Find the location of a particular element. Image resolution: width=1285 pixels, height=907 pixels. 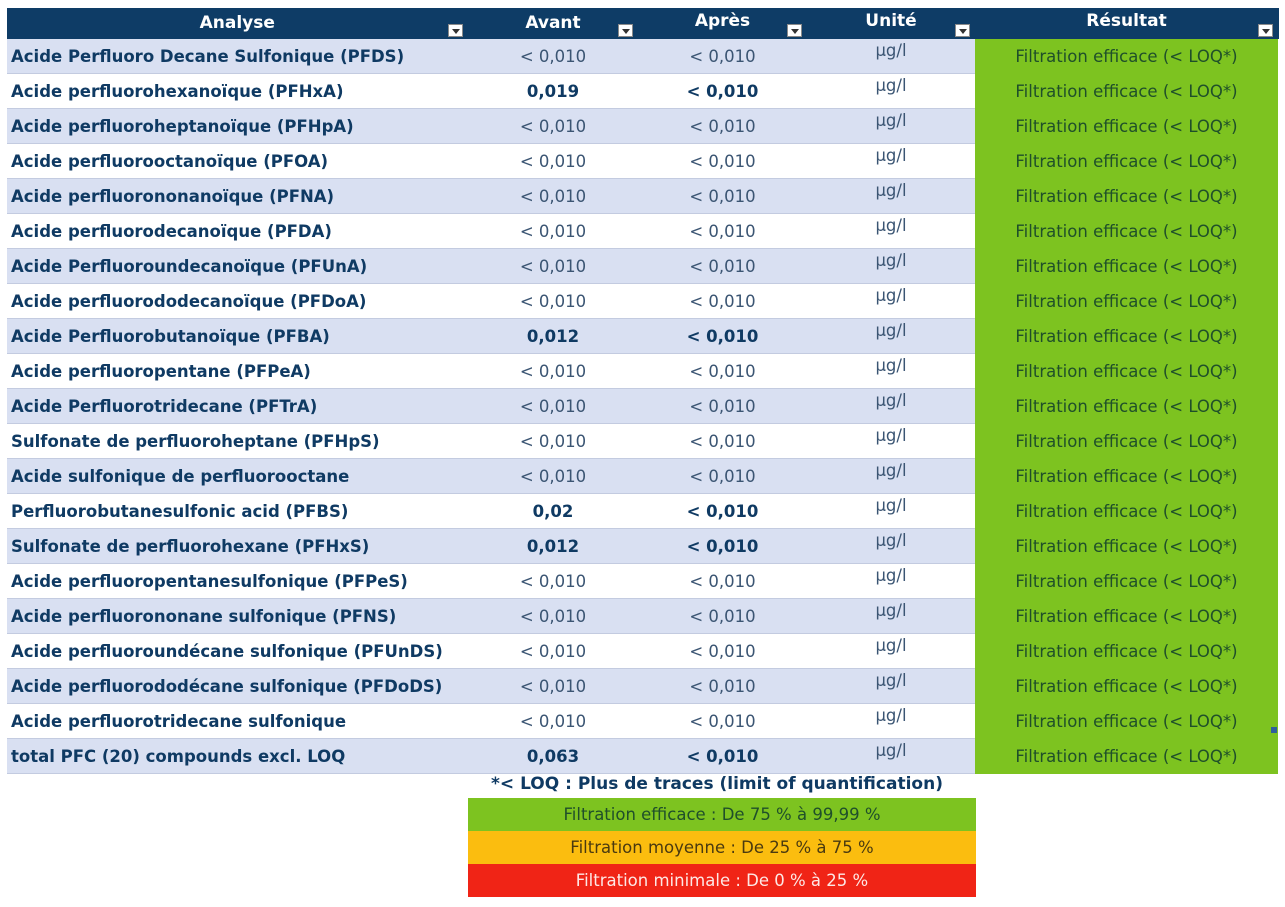

cell-avant: 0,019 is located at coordinates (553, 91).